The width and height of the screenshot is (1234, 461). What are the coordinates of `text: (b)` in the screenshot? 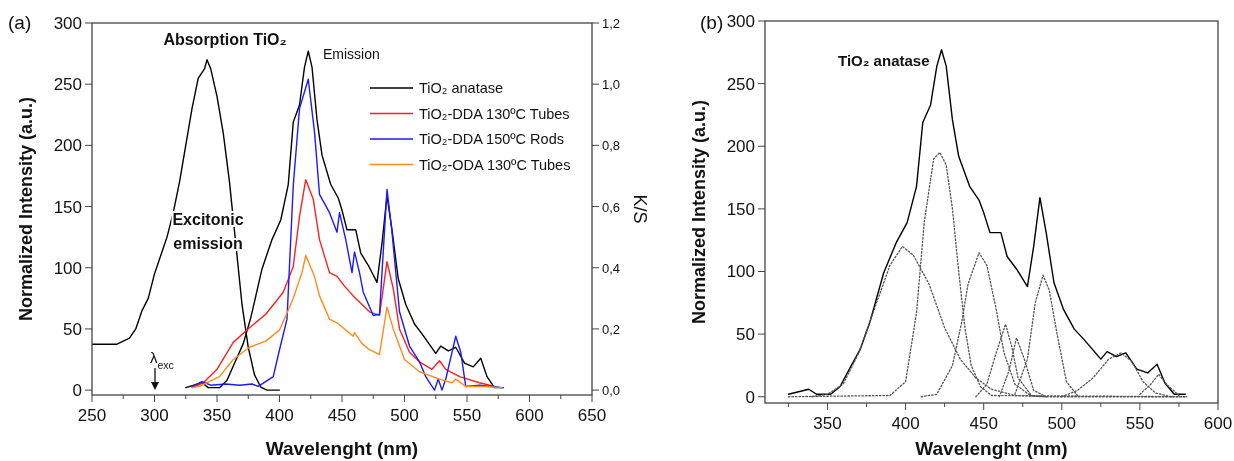 It's located at (712, 22).